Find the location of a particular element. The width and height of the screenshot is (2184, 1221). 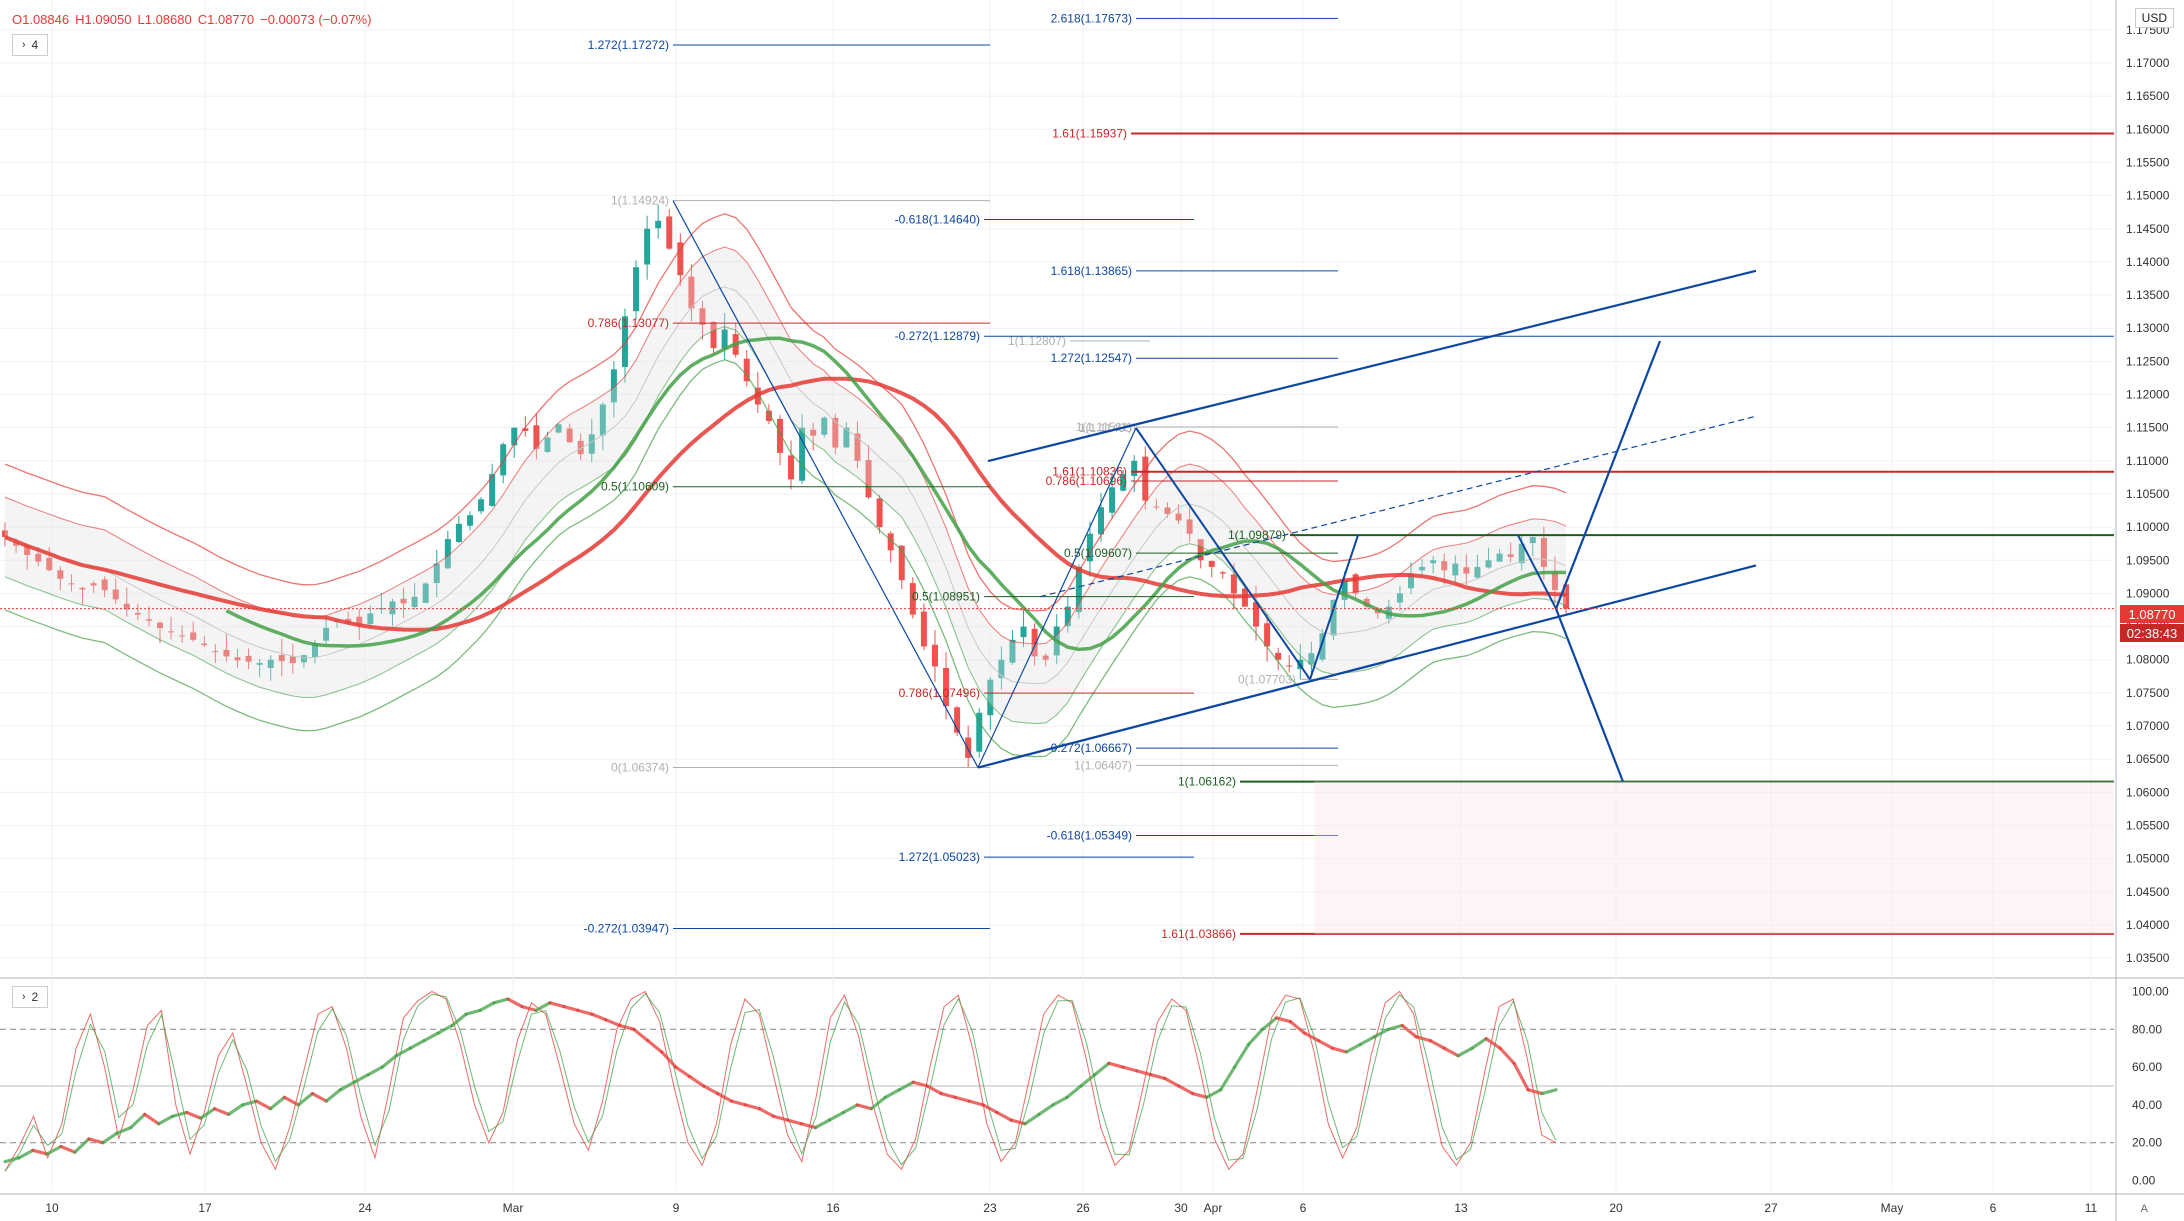

y-tick-label: 1.03500 is located at coordinates (2148, 958).